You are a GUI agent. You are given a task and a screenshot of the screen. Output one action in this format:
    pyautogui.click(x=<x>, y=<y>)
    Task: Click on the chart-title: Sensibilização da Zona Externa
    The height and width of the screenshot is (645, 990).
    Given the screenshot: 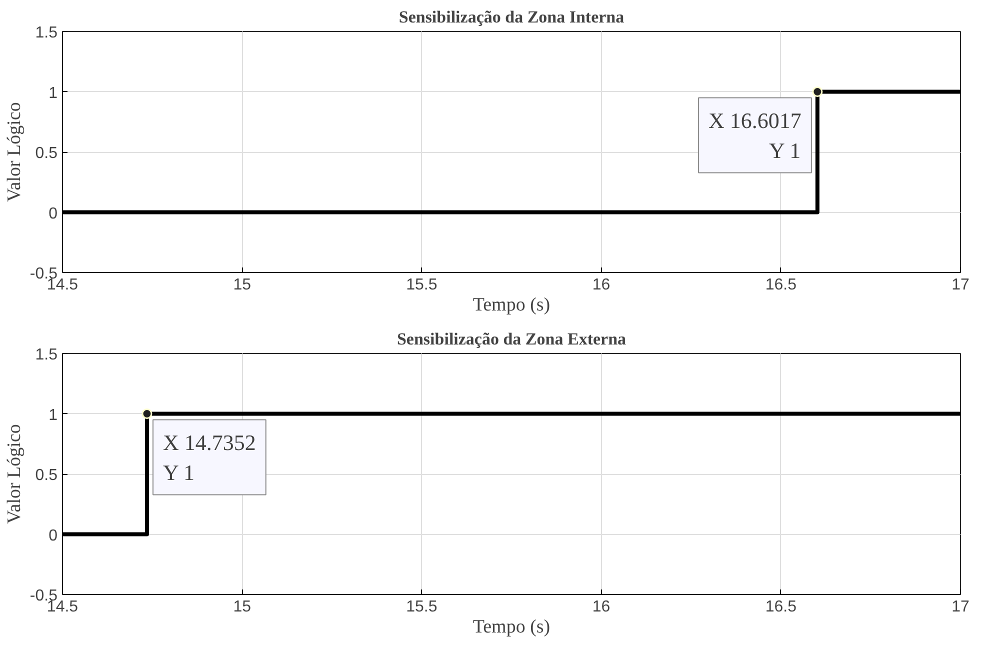 What is the action you would take?
    pyautogui.click(x=511, y=339)
    